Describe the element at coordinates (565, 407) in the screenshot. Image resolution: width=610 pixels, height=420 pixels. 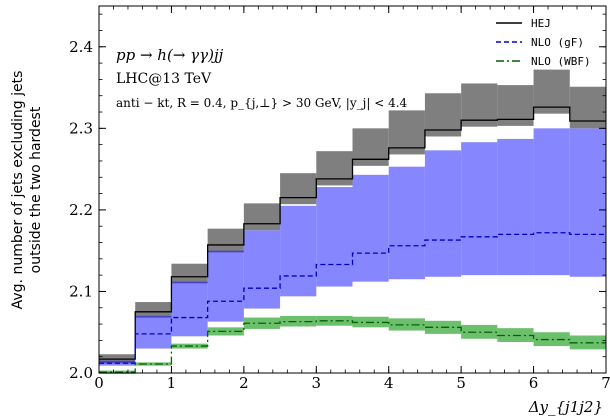
I see `x-axis-label: Δy_{j1j2}` at that location.